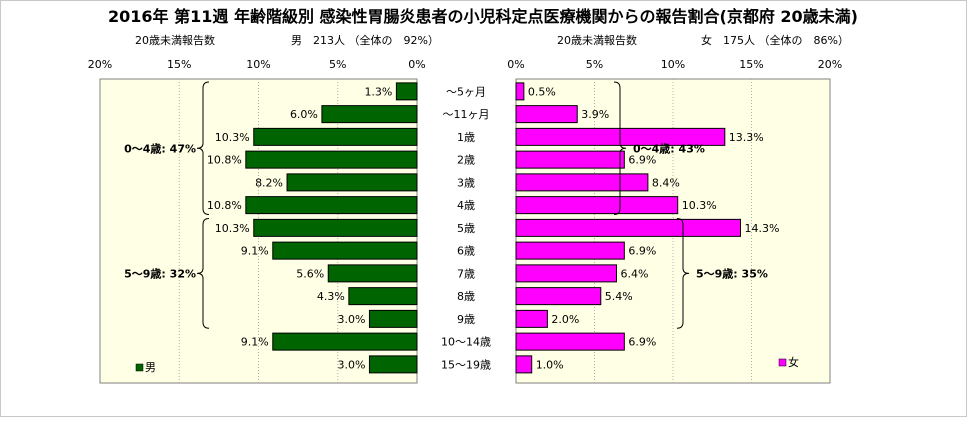 This screenshot has width=967, height=421. What do you see at coordinates (542, 91) in the screenshot?
I see `female-value-label: 0.5%` at bounding box center [542, 91].